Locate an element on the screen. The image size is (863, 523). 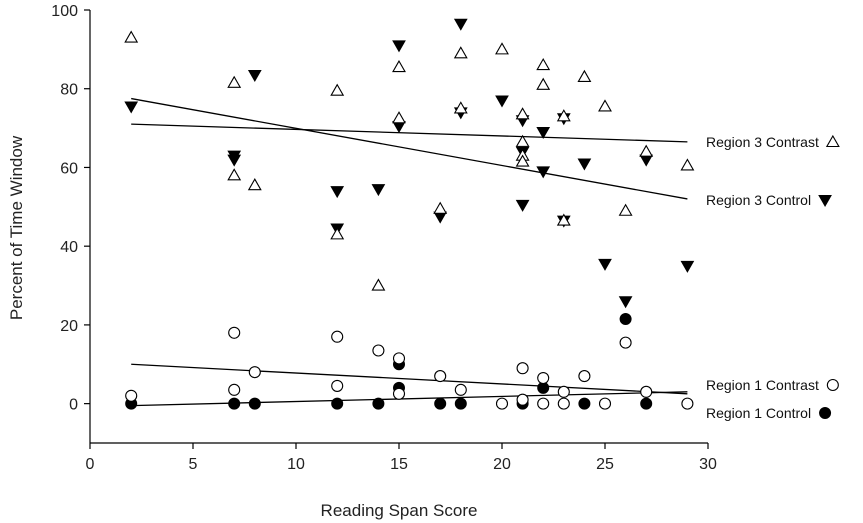
x-tick-label: 30 is located at coordinates (708, 464).